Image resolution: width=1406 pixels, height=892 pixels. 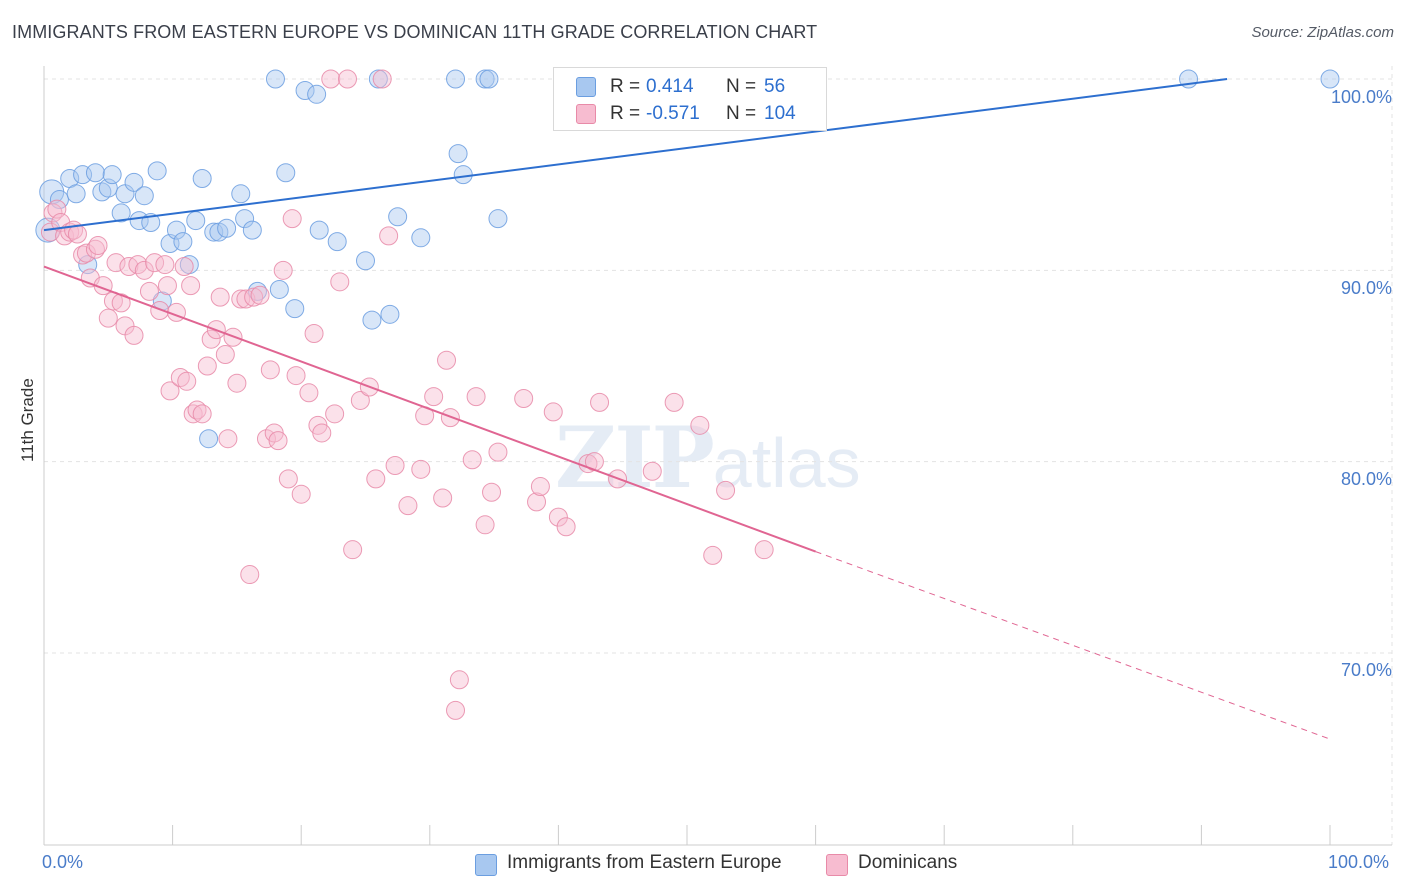 I want to click on correlation-legend: R = 0.414 N = 56 R = -0.571 N = 104, so click(x=690, y=99).